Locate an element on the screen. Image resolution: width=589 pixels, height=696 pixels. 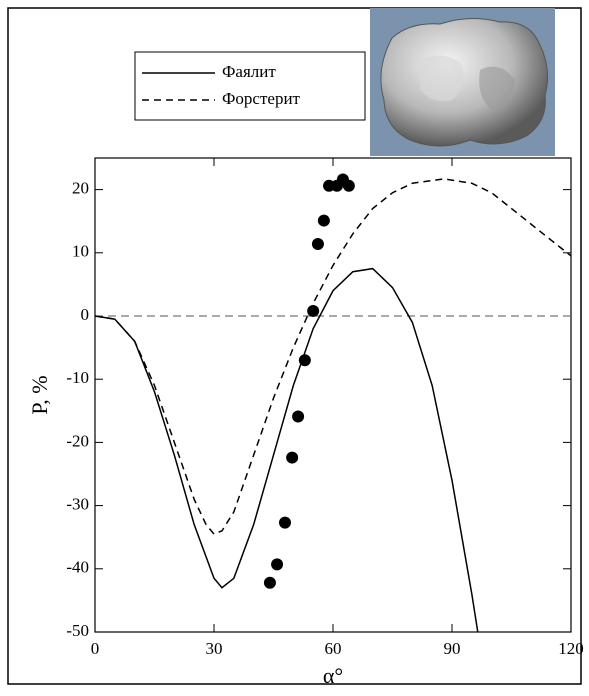
y-tick-label: -20 is located at coordinates (77, 440).